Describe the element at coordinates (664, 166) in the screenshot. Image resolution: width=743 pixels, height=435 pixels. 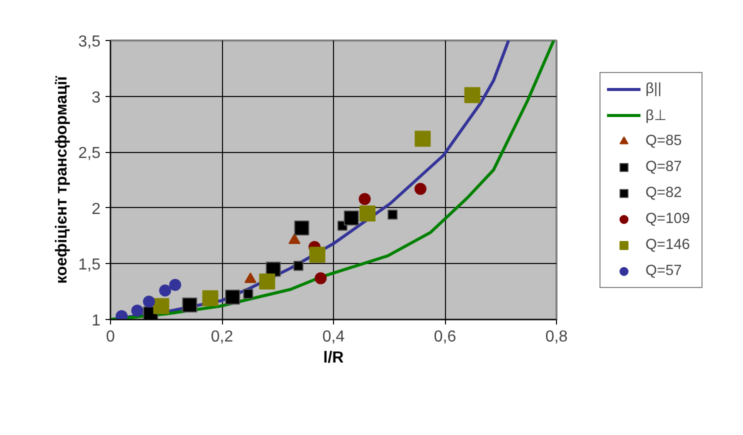
I see `legend-label: Q=87` at that location.